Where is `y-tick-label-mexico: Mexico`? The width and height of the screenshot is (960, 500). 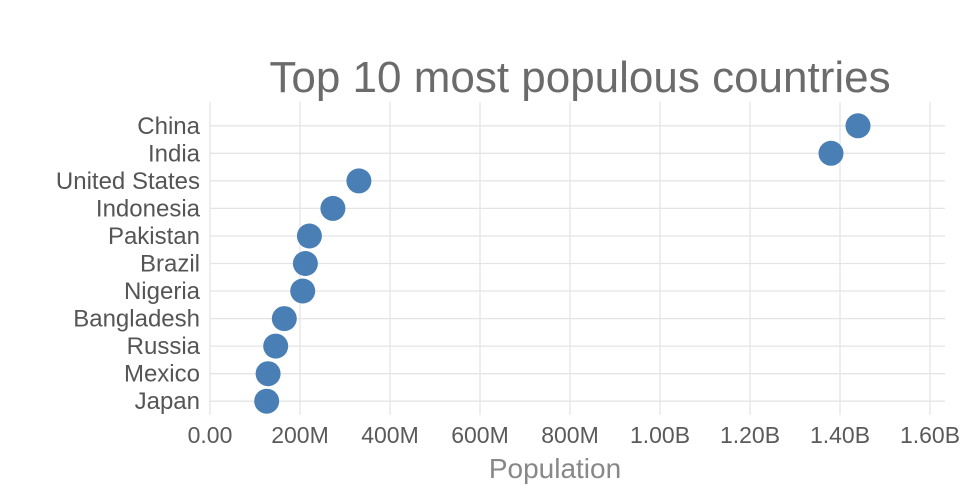 y-tick-label-mexico: Mexico is located at coordinates (162, 374).